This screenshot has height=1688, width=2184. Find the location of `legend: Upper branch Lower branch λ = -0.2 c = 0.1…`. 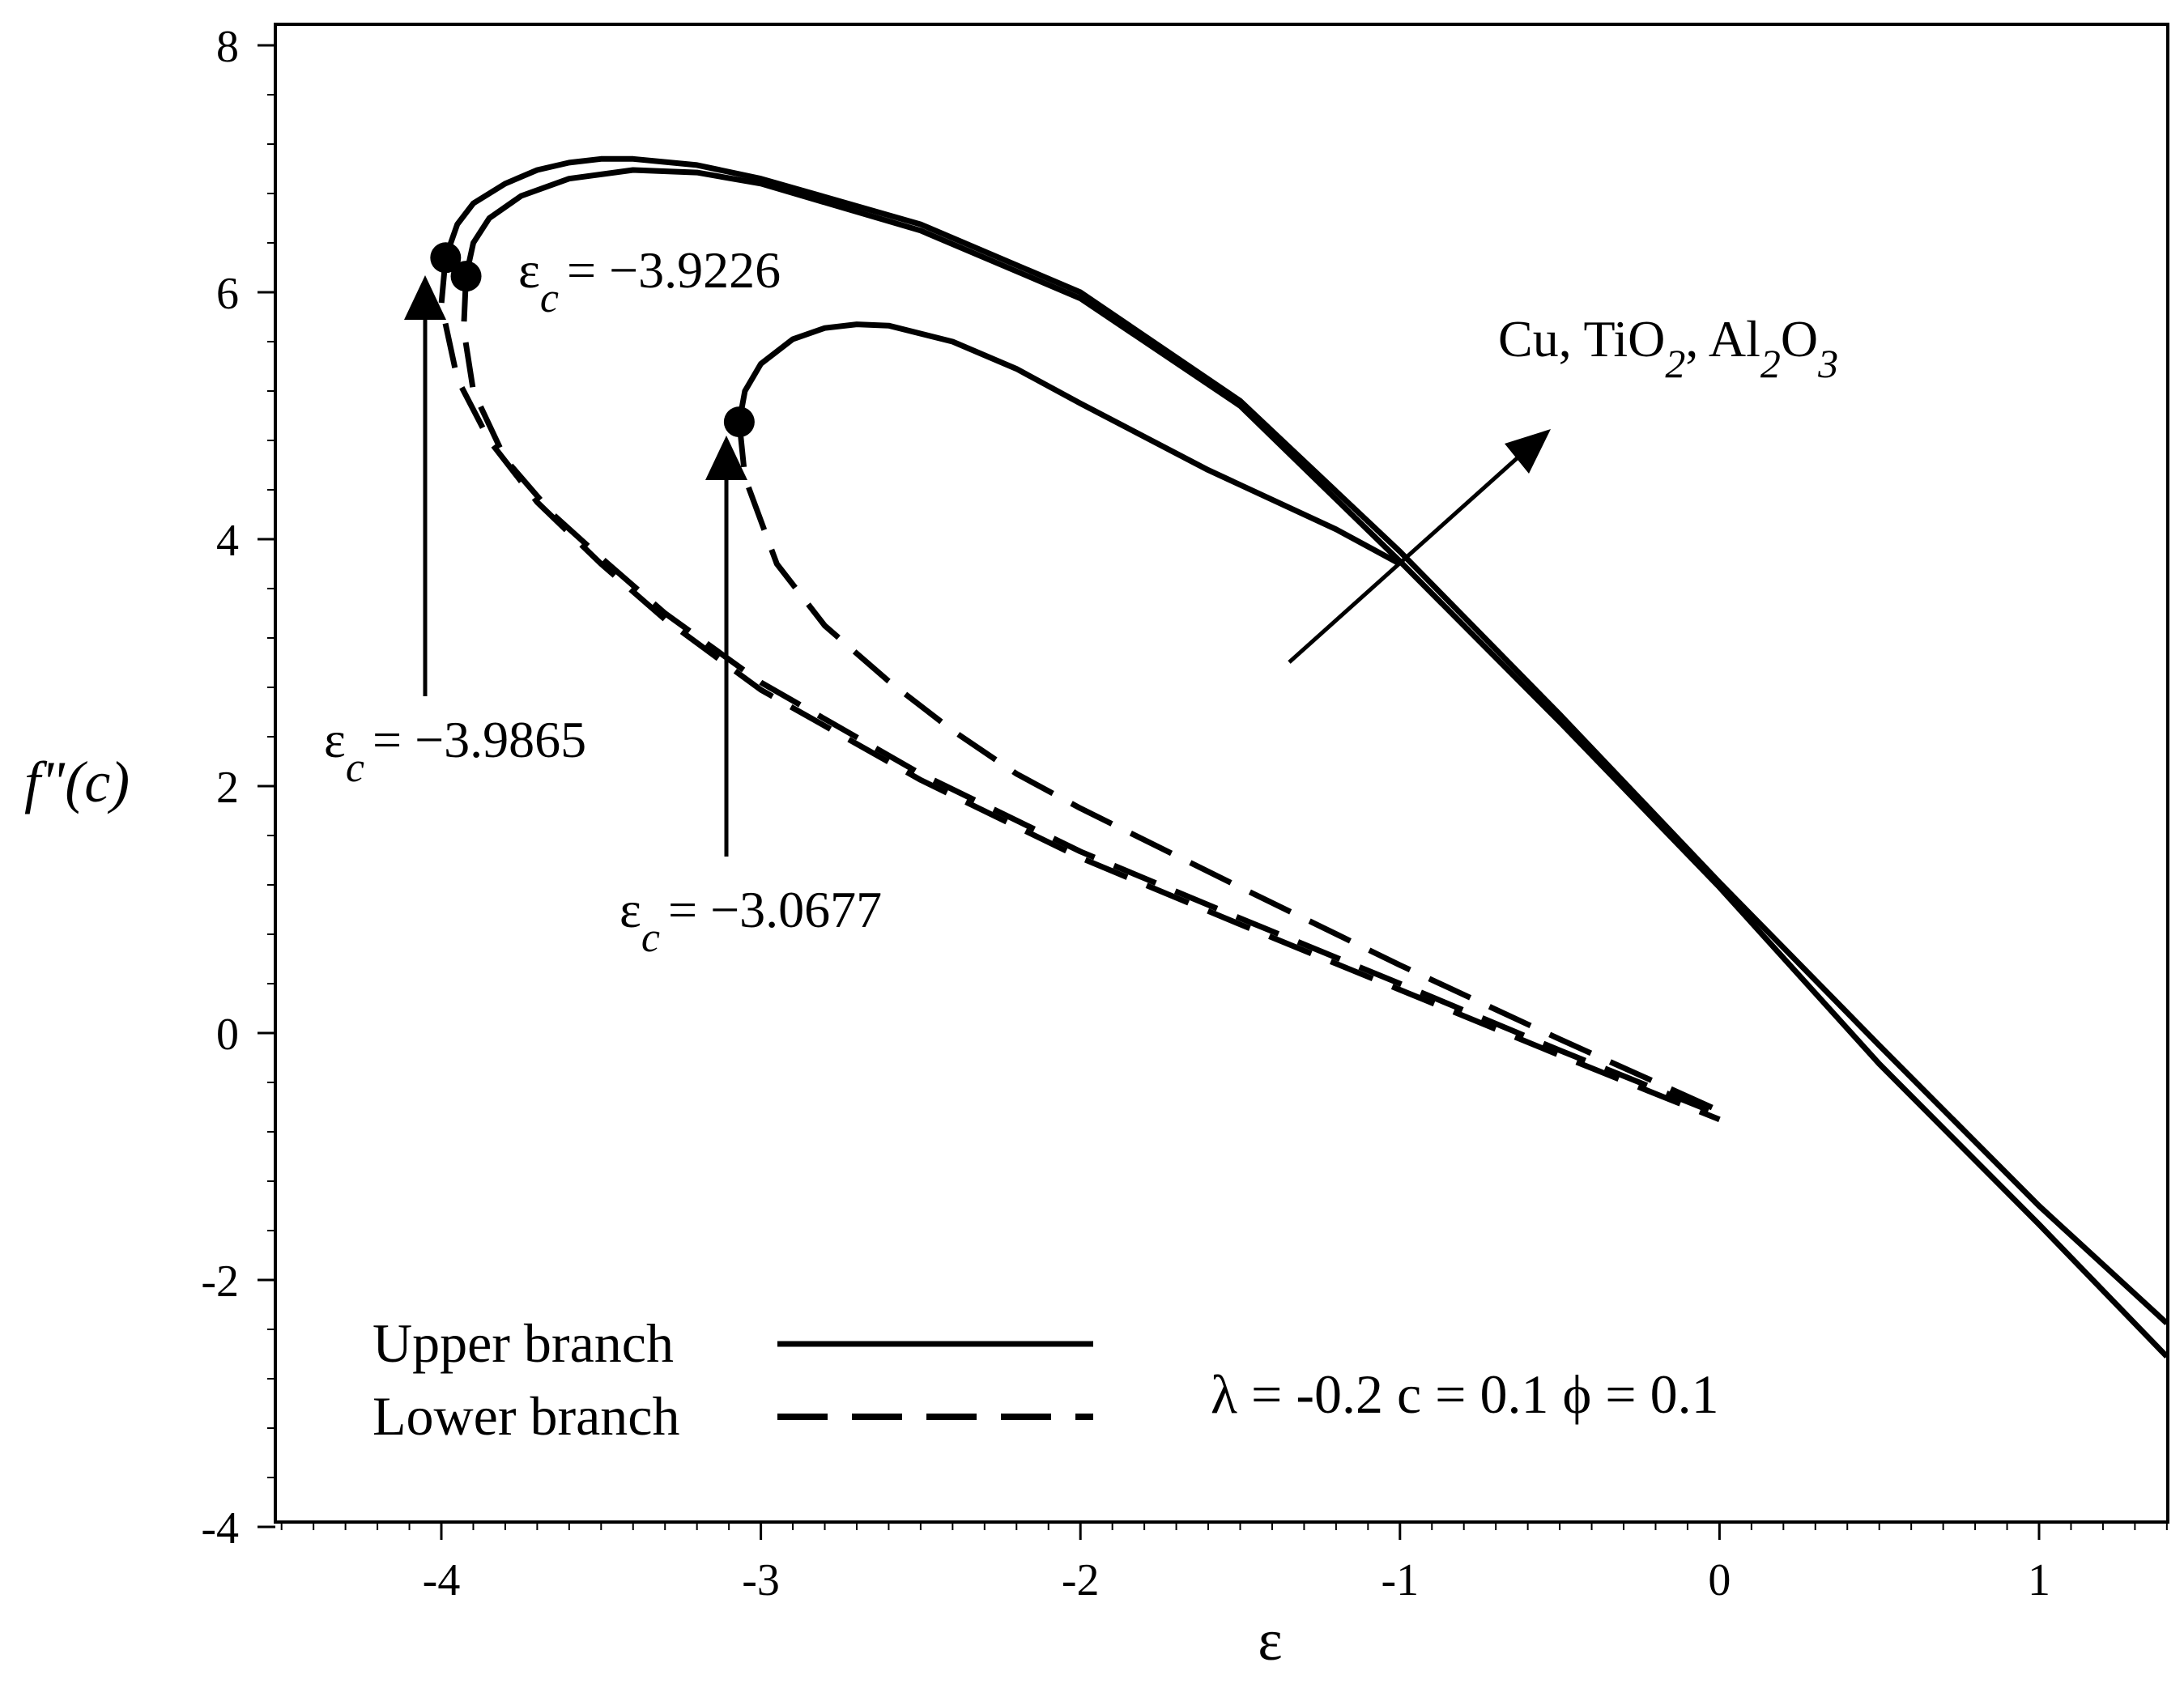

legend: Upper branch Lower branch λ = -0.2 c = 0.1… is located at coordinates (1046, 1379).